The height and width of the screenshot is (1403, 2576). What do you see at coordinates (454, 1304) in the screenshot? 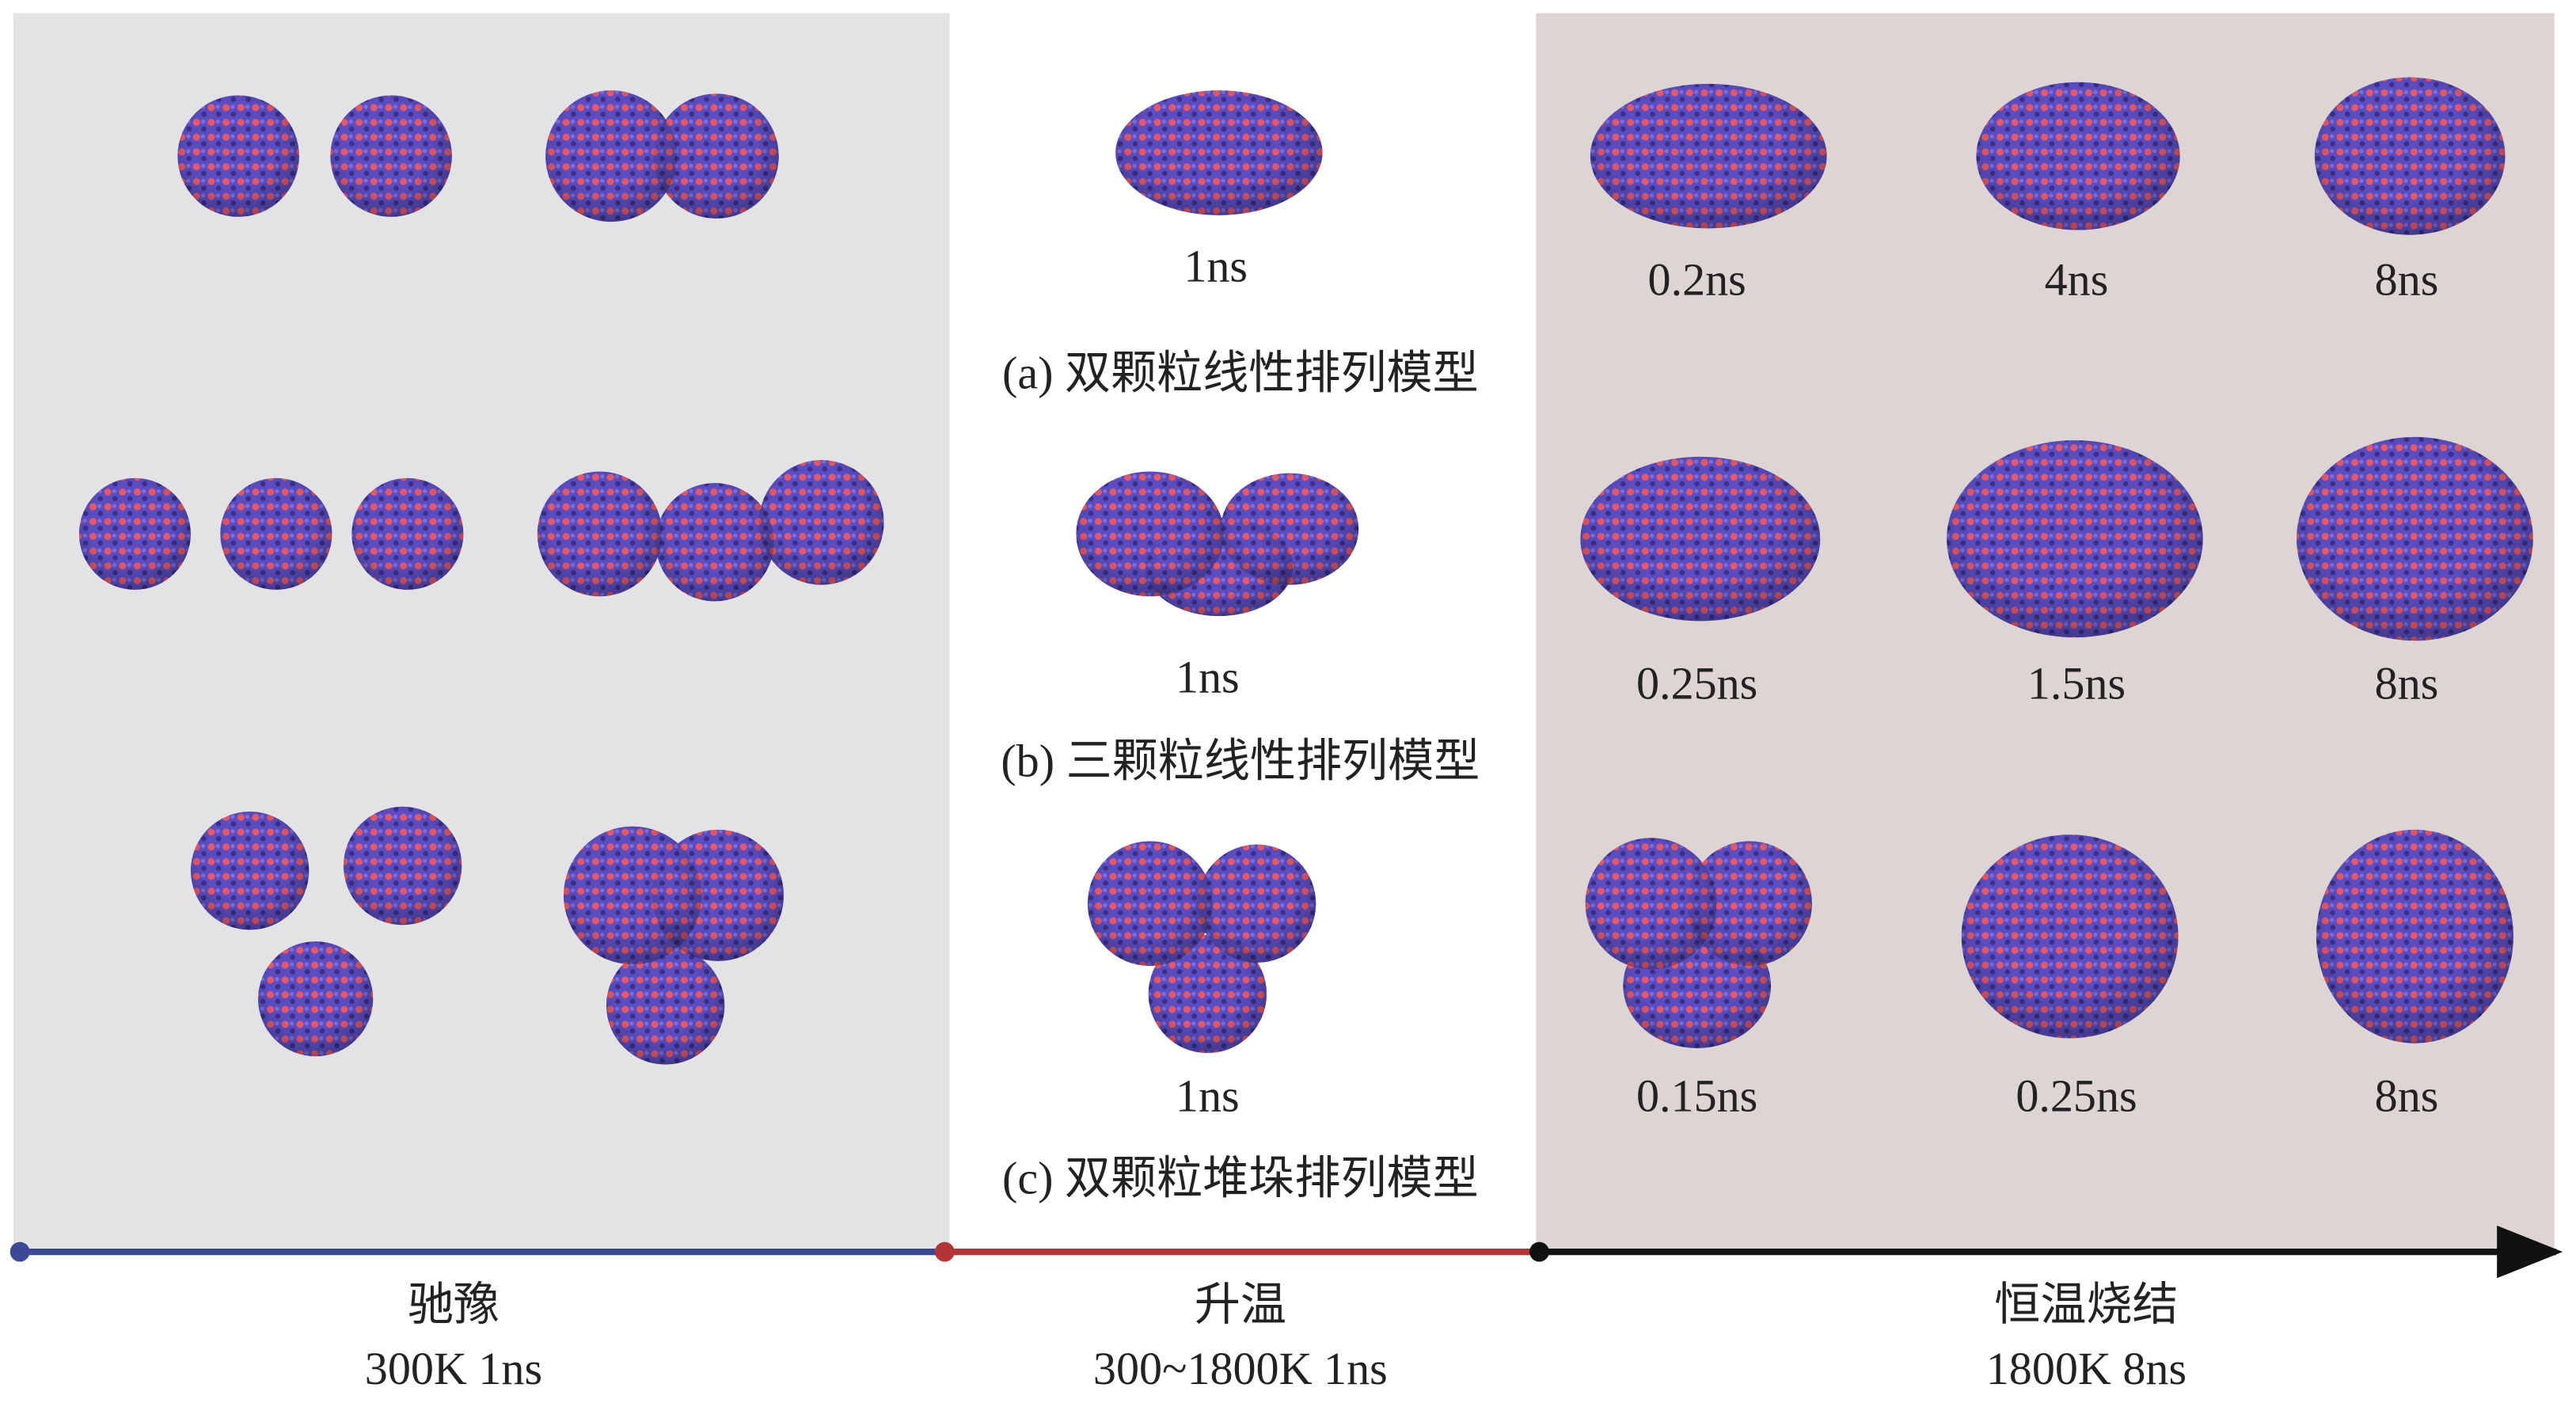
I see `stage-name: 驰豫` at bounding box center [454, 1304].